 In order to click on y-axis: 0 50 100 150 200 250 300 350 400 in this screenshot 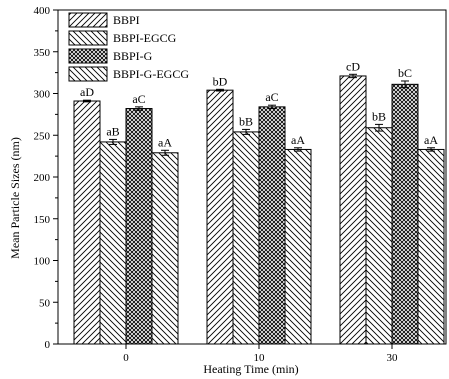, I will do `click(46, 178)`.